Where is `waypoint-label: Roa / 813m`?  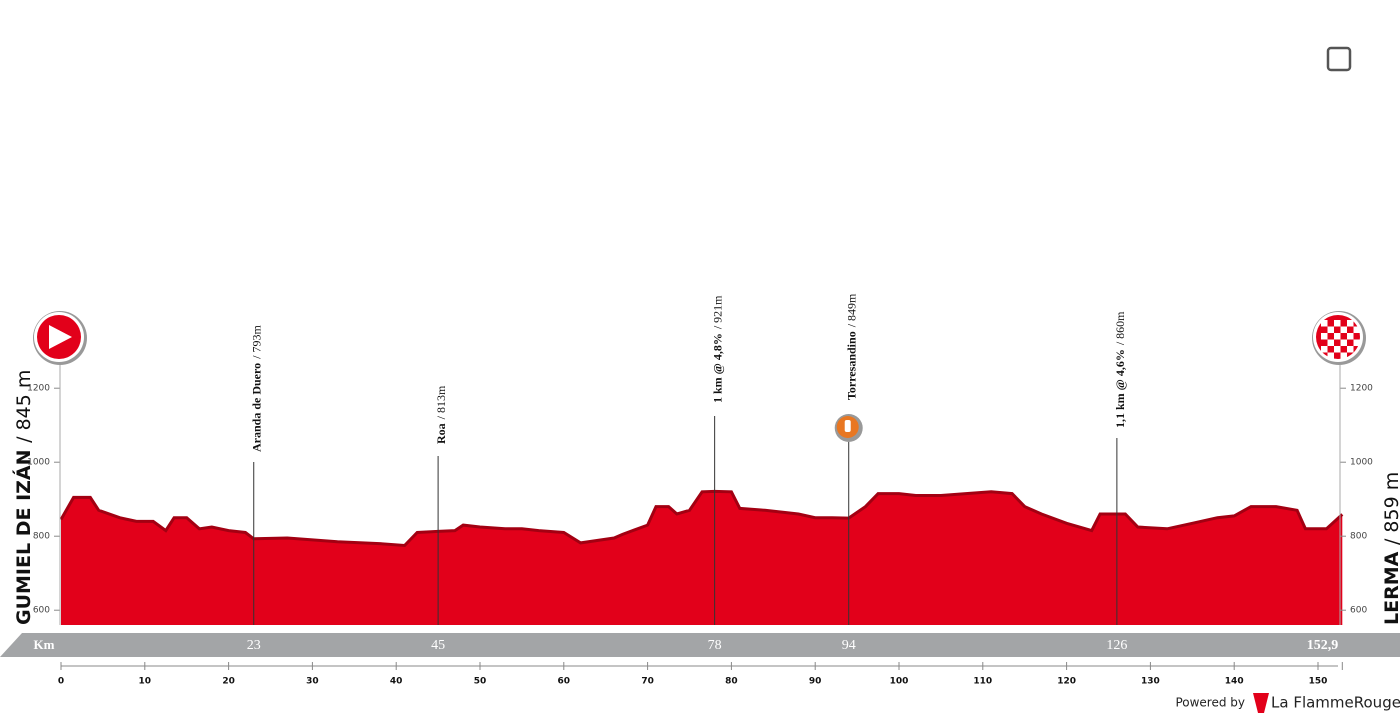
waypoint-label: Roa / 813m is located at coordinates (441, 414).